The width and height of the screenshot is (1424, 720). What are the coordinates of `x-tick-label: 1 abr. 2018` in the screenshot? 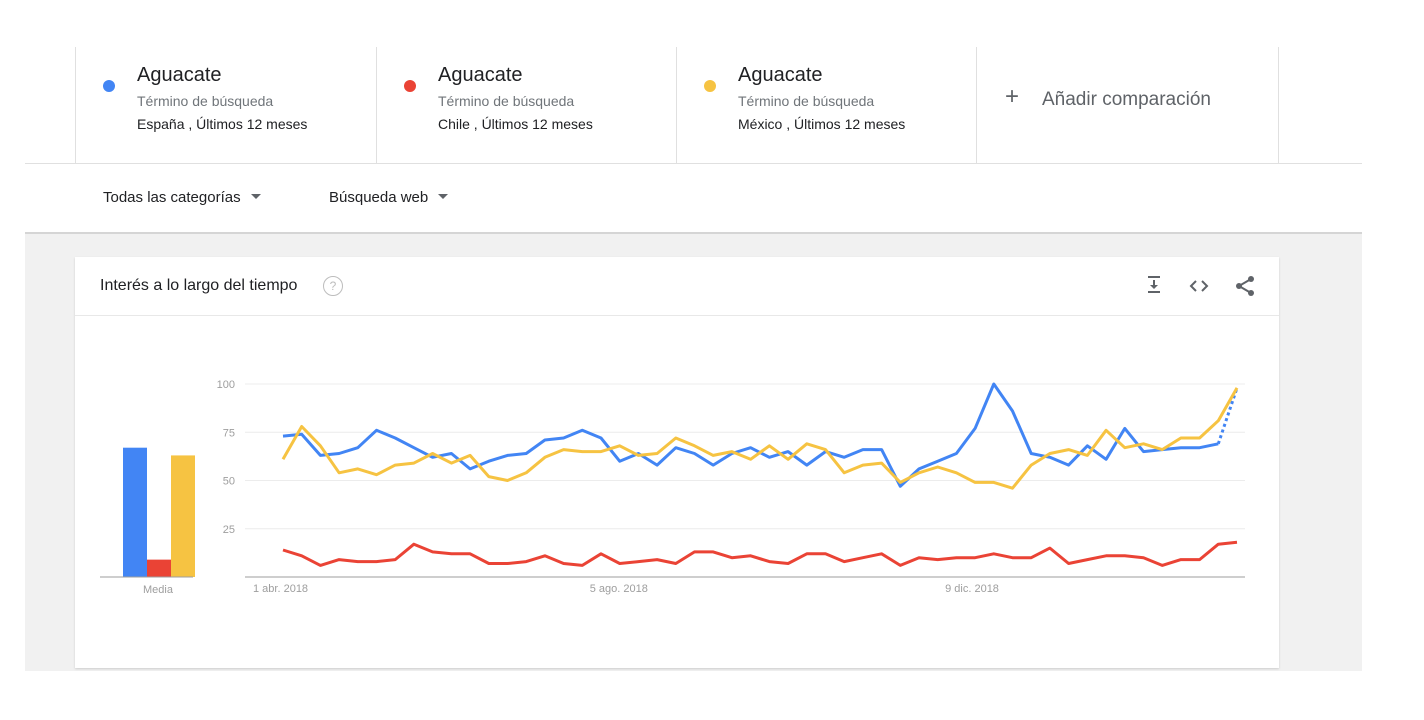 It's located at (280, 589).